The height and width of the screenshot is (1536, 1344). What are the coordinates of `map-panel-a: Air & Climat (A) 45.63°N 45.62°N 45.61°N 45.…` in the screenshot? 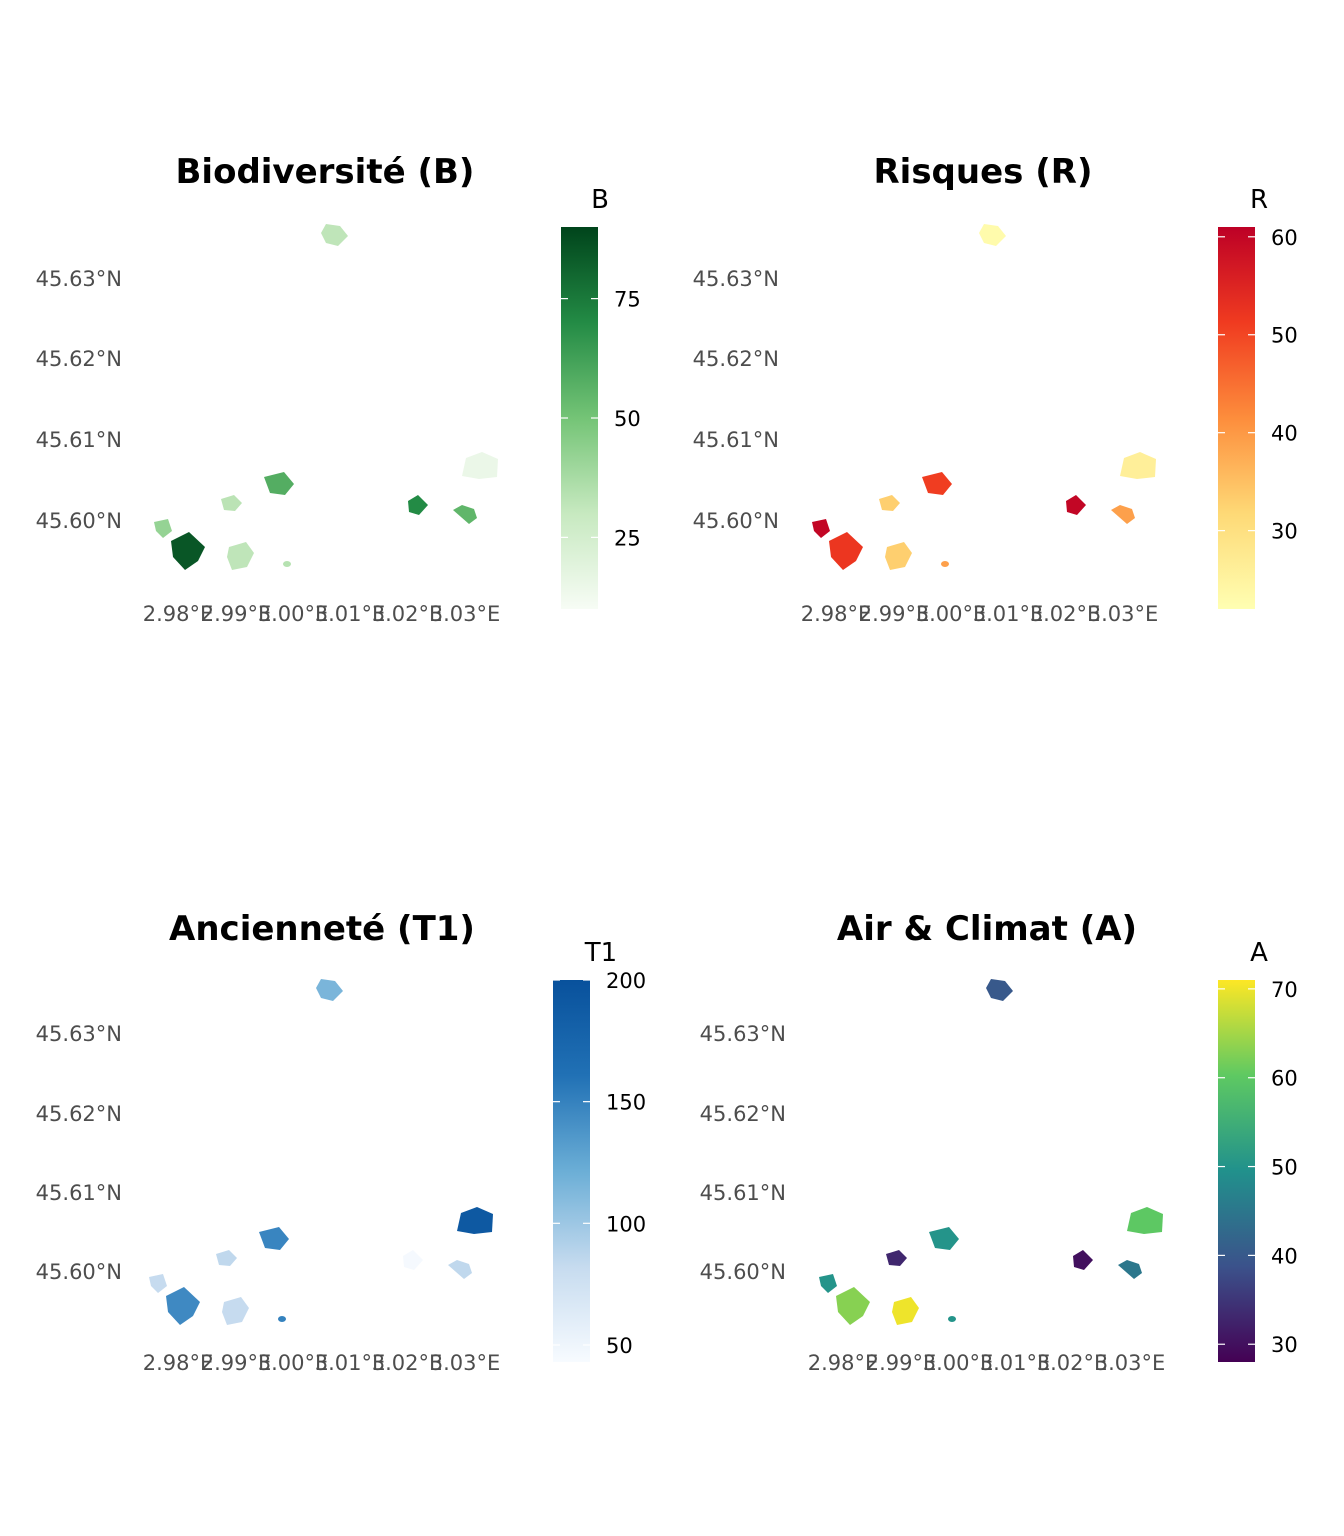 It's located at (999, 1142).